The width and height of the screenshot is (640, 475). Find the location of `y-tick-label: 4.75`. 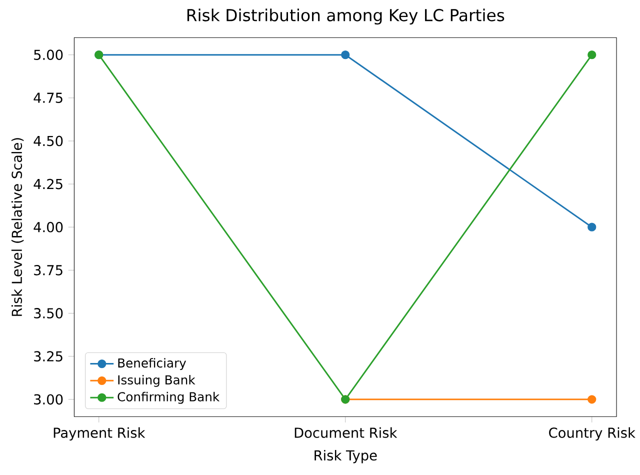

y-tick-label: 4.75 is located at coordinates (48, 97).